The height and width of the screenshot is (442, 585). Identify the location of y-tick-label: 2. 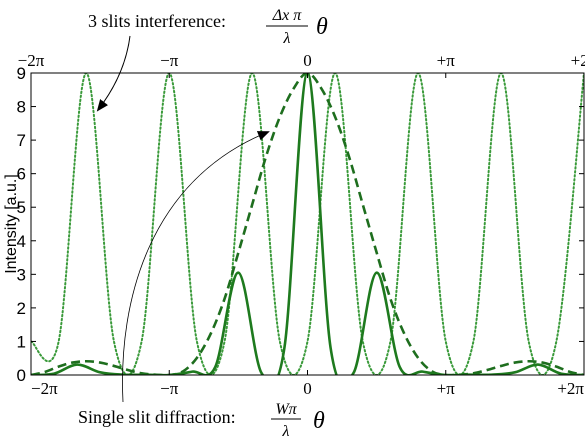
(21, 308).